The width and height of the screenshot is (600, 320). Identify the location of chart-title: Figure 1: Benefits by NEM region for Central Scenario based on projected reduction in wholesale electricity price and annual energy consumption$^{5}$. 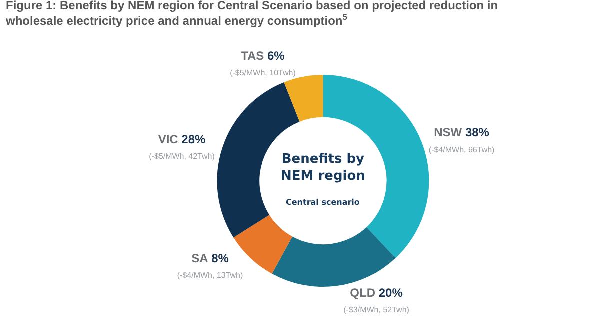
(251, 14).